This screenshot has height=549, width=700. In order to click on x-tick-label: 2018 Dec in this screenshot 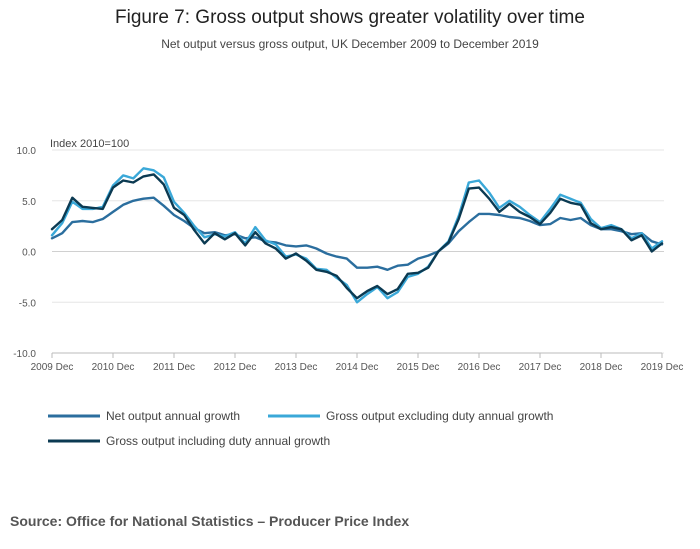, I will do `click(601, 367)`.